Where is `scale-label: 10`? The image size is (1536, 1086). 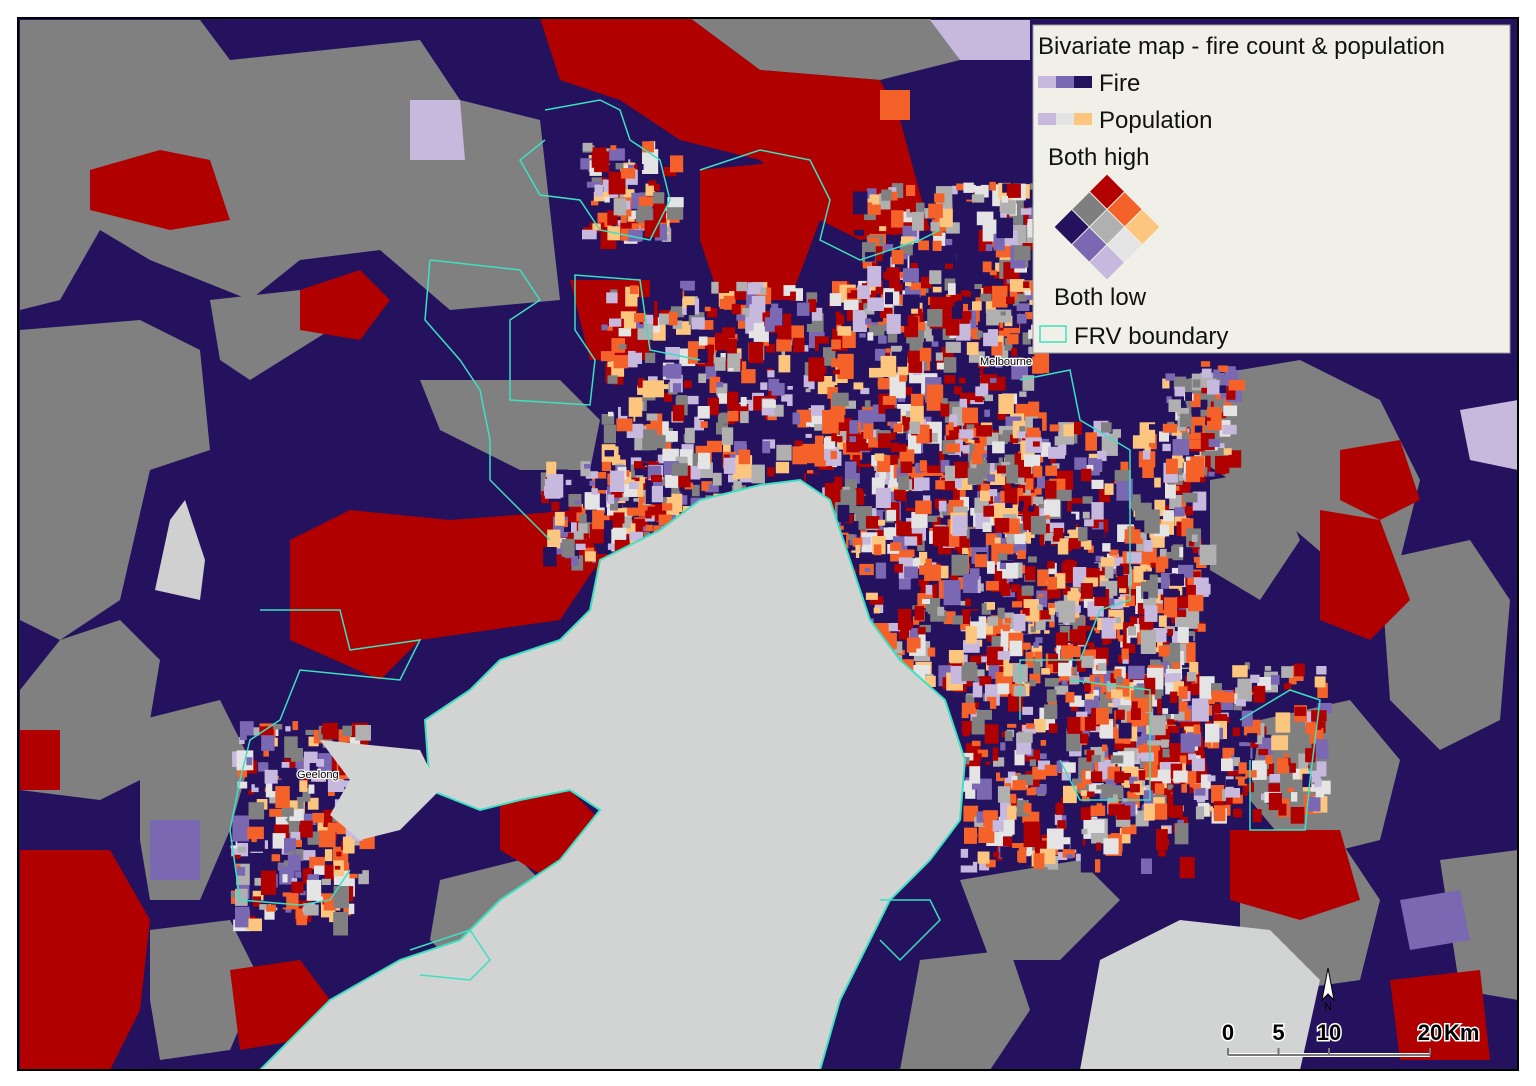
scale-label: 10 is located at coordinates (1329, 1032).